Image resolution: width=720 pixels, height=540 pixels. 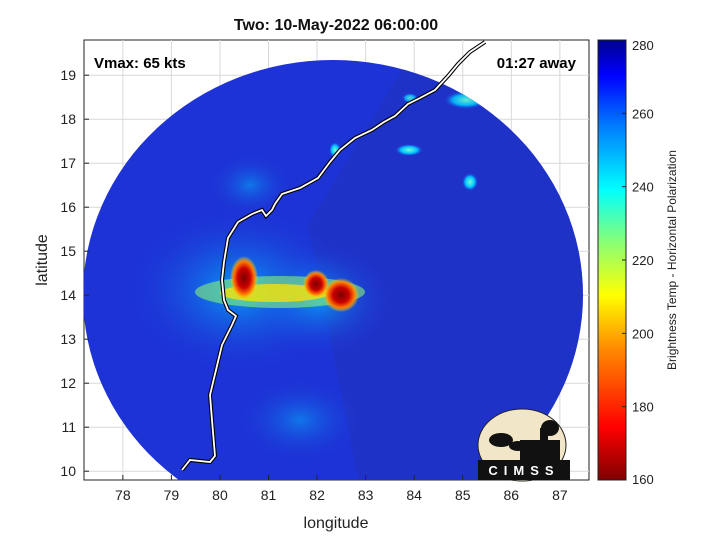 I want to click on y-tick-label: 11, so click(x=68, y=427).